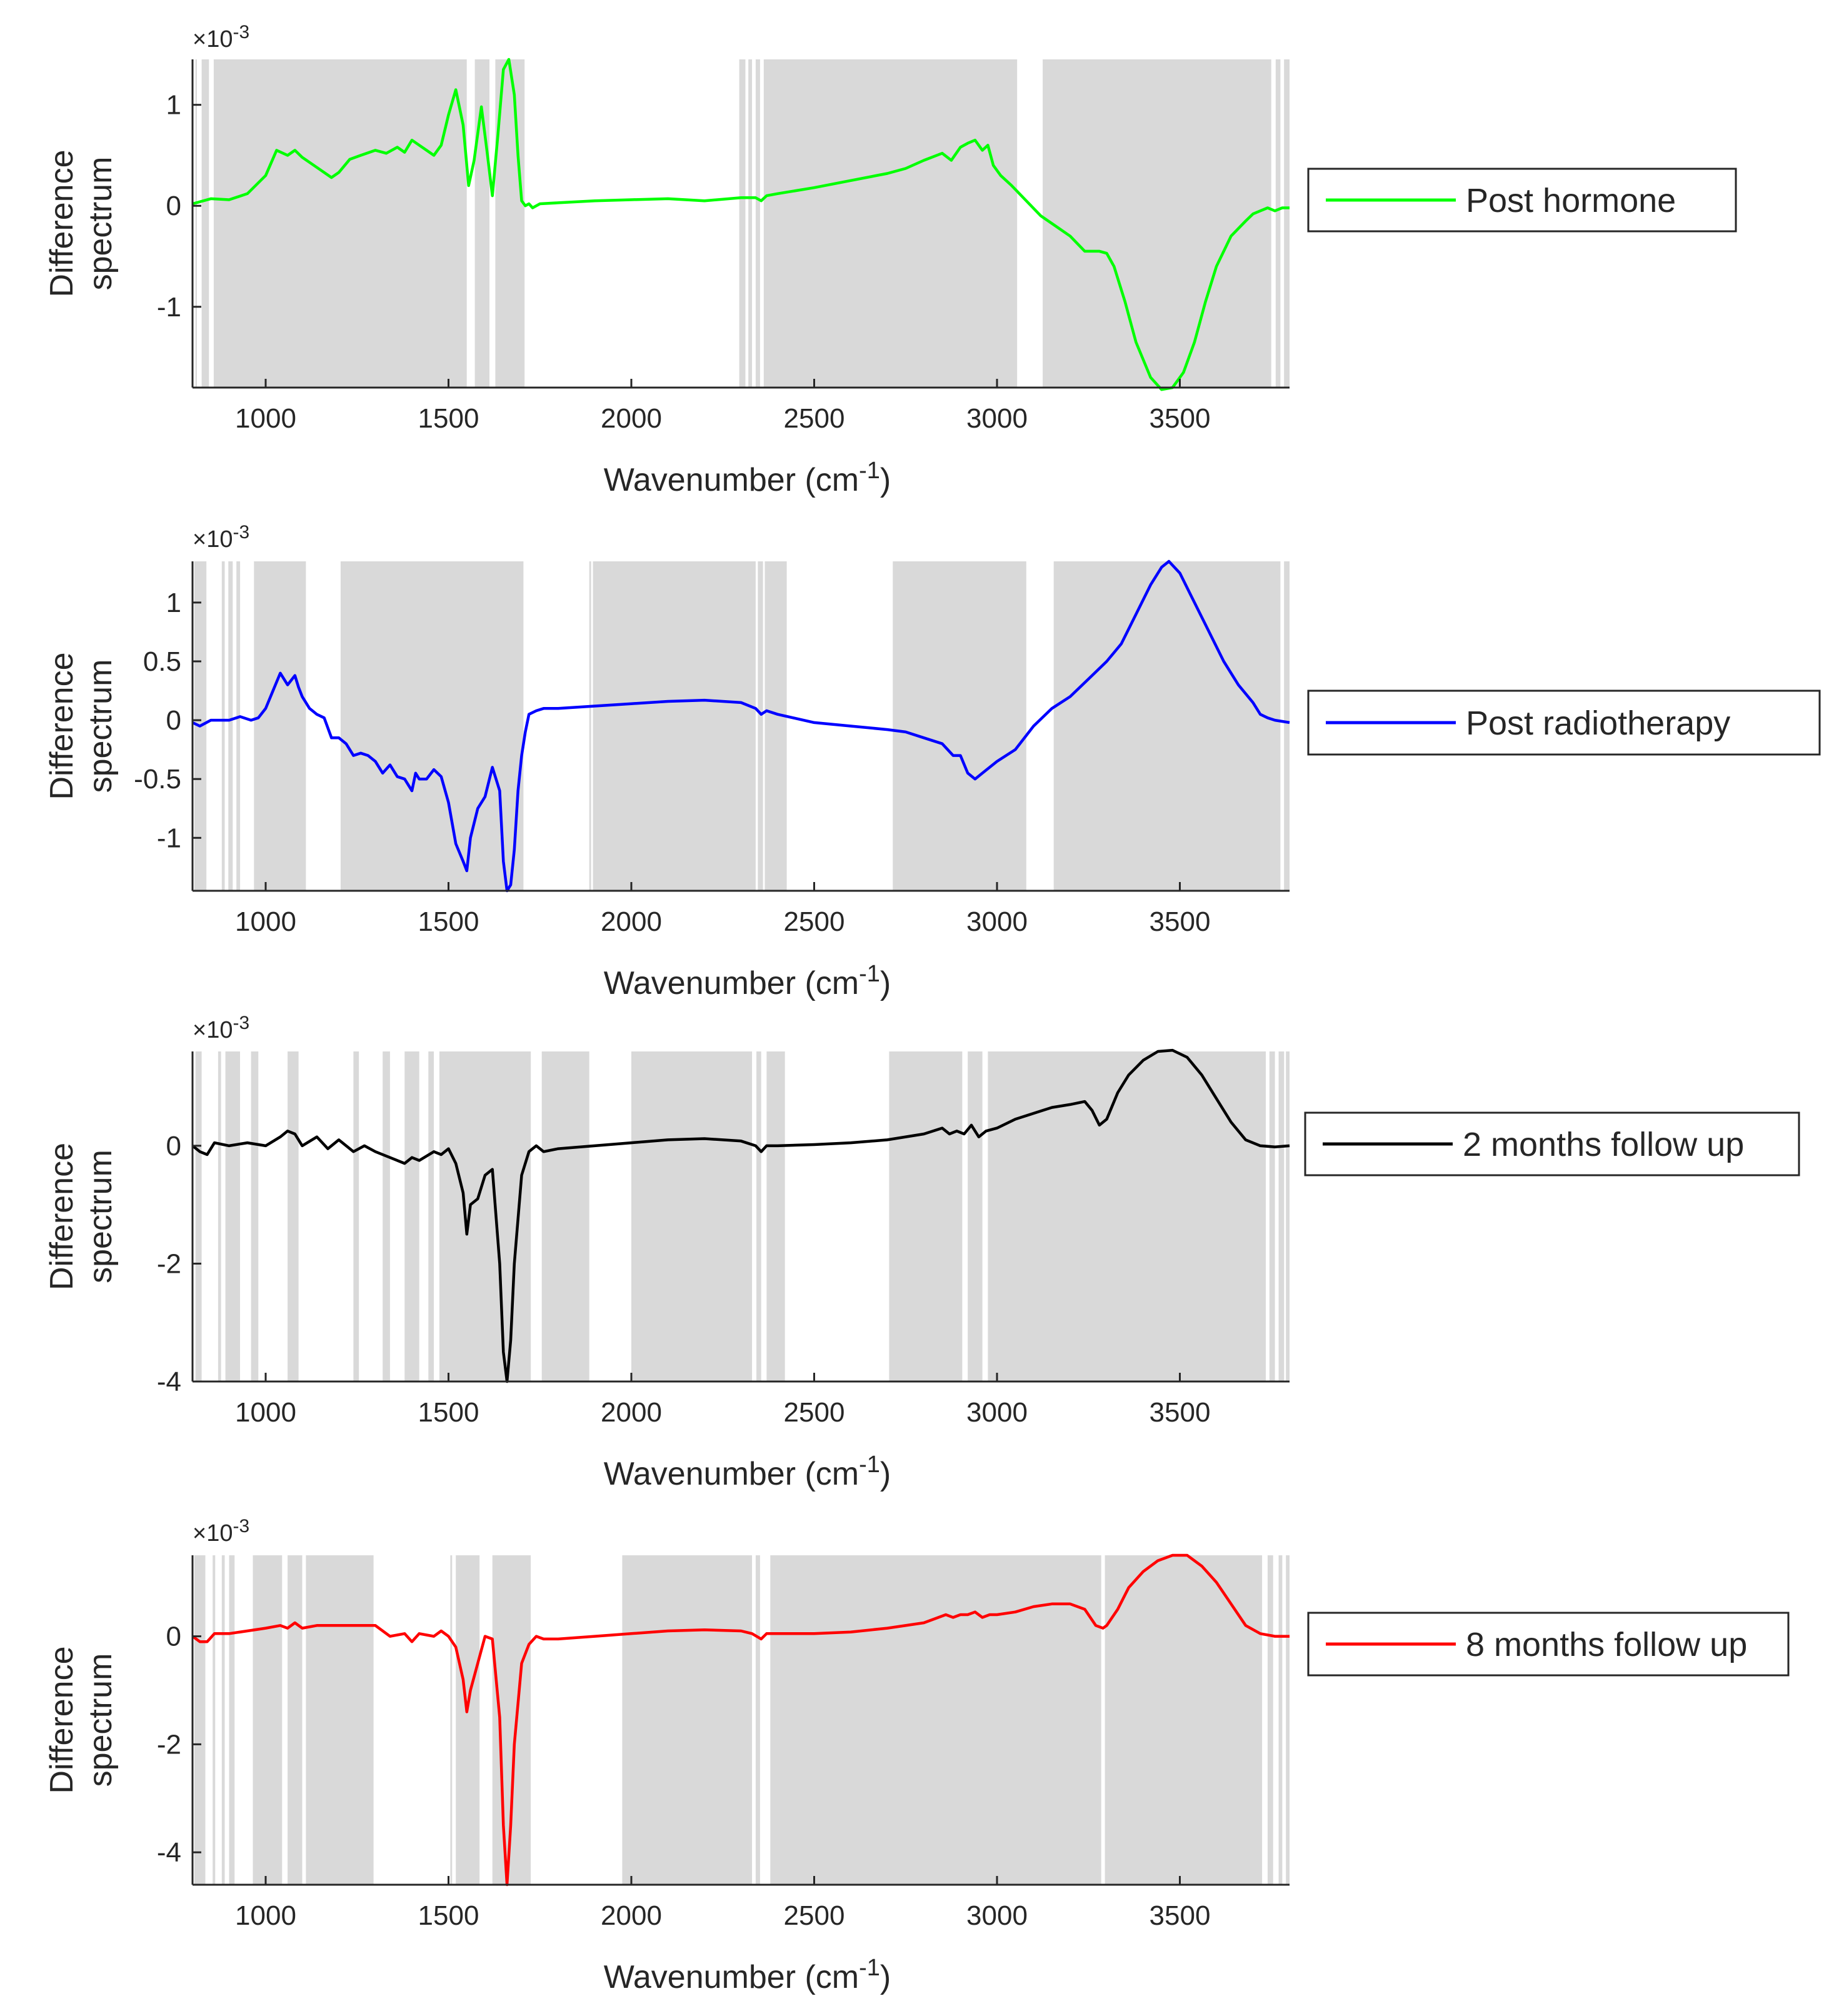  What do you see at coordinates (1564, 723) in the screenshot?
I see `legend-2: Post radiotherapy` at bounding box center [1564, 723].